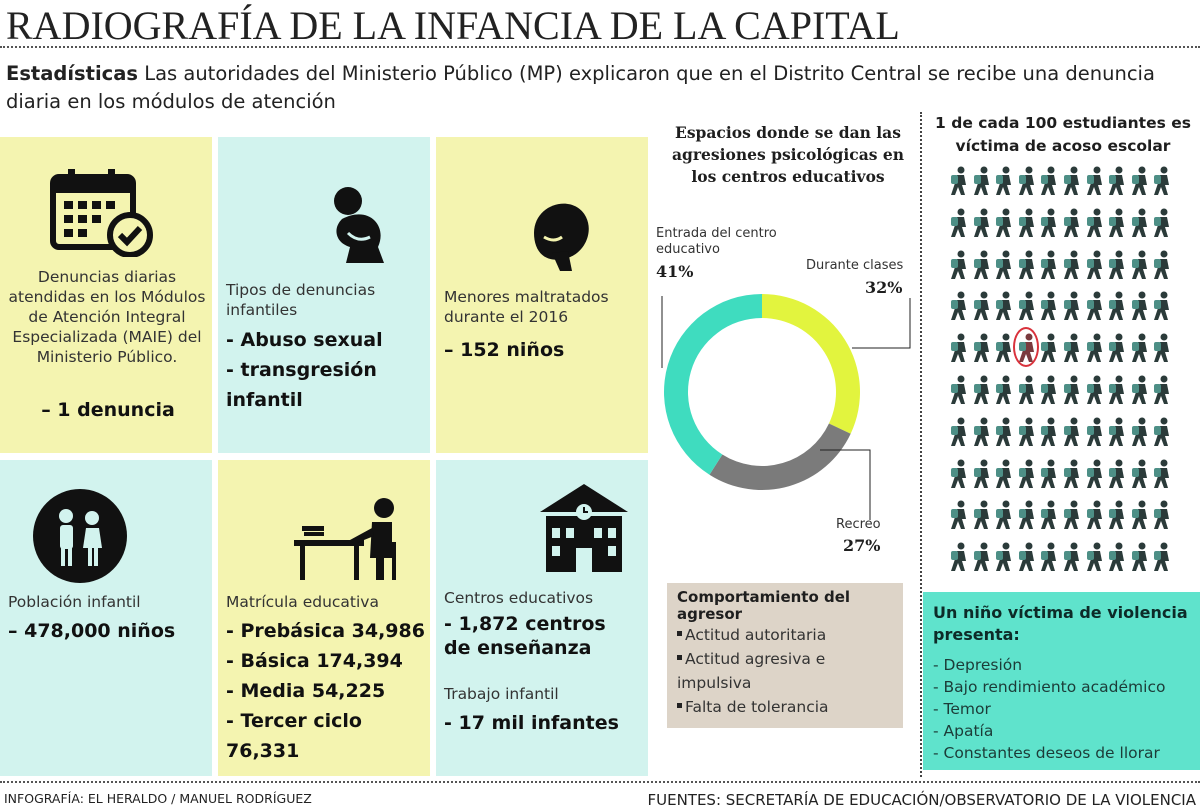  Describe the element at coordinates (453, 25) in the screenshot. I see `page-title: RADIOGRAFÍA DE LA INFANCIA DE LA CAPITAL` at that location.